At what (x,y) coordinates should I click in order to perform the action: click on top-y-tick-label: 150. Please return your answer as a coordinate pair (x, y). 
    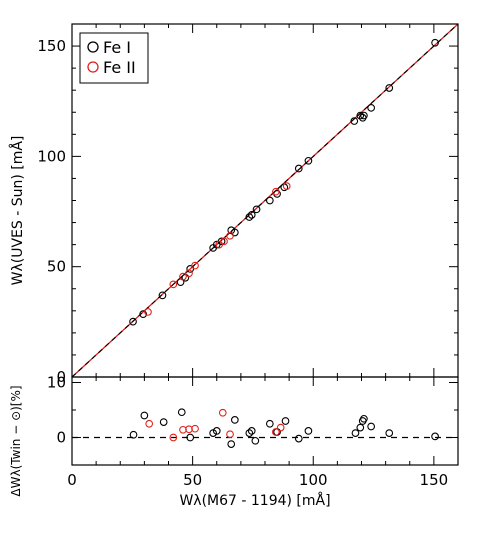
    Looking at the image, I should click on (51, 46).